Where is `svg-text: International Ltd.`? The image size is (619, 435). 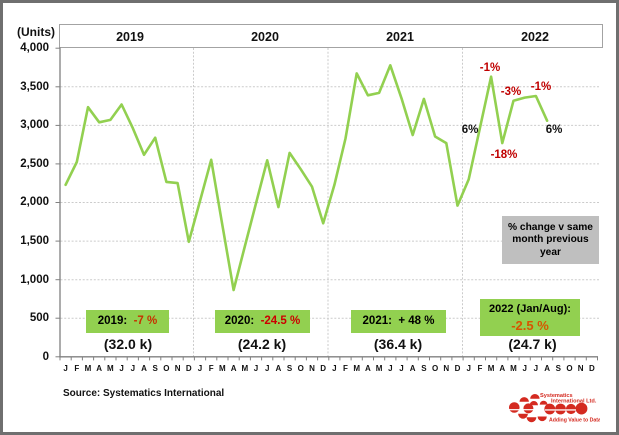 svg-text: International Ltd. is located at coordinates (574, 402).